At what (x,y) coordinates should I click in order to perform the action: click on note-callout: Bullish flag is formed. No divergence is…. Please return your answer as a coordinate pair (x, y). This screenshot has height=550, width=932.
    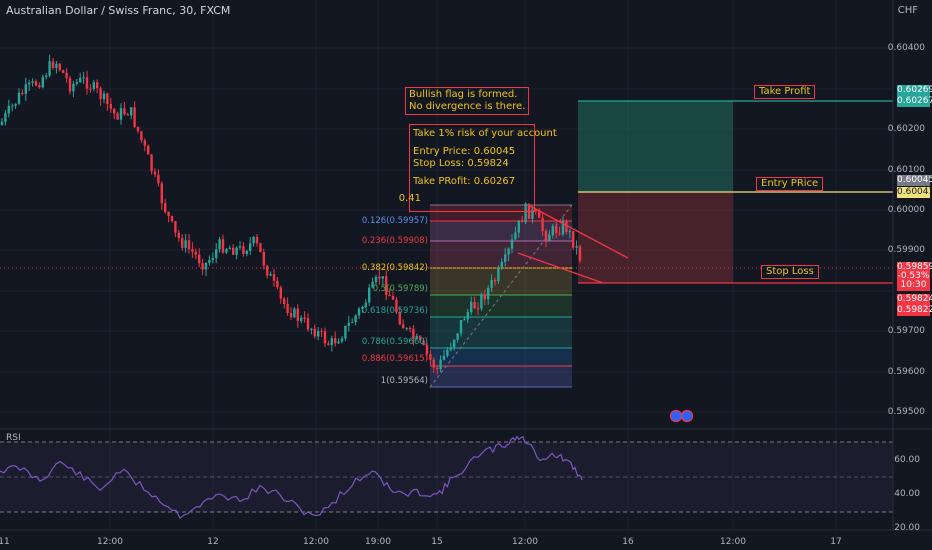
    Looking at the image, I should click on (467, 101).